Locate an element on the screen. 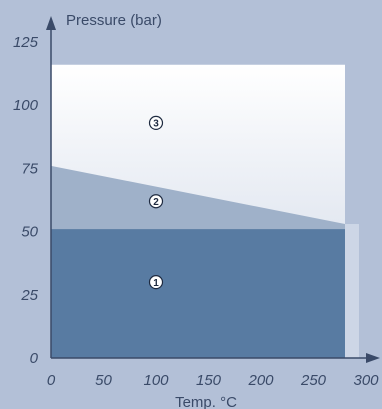 Image resolution: width=382 pixels, height=409 pixels. zone-3-label: 3 is located at coordinates (156, 124).